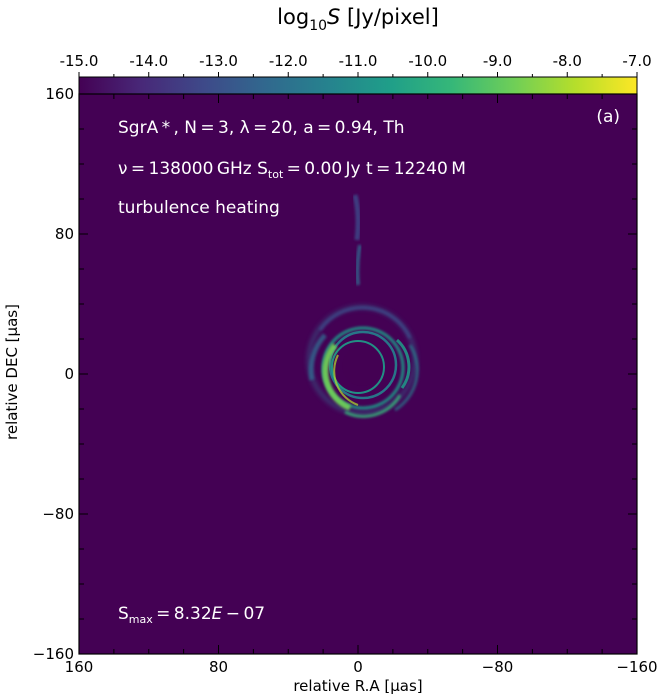 Image resolution: width=664 pixels, height=698 pixels. Describe the element at coordinates (358, 667) in the screenshot. I see `x-tick-label: 0` at that location.